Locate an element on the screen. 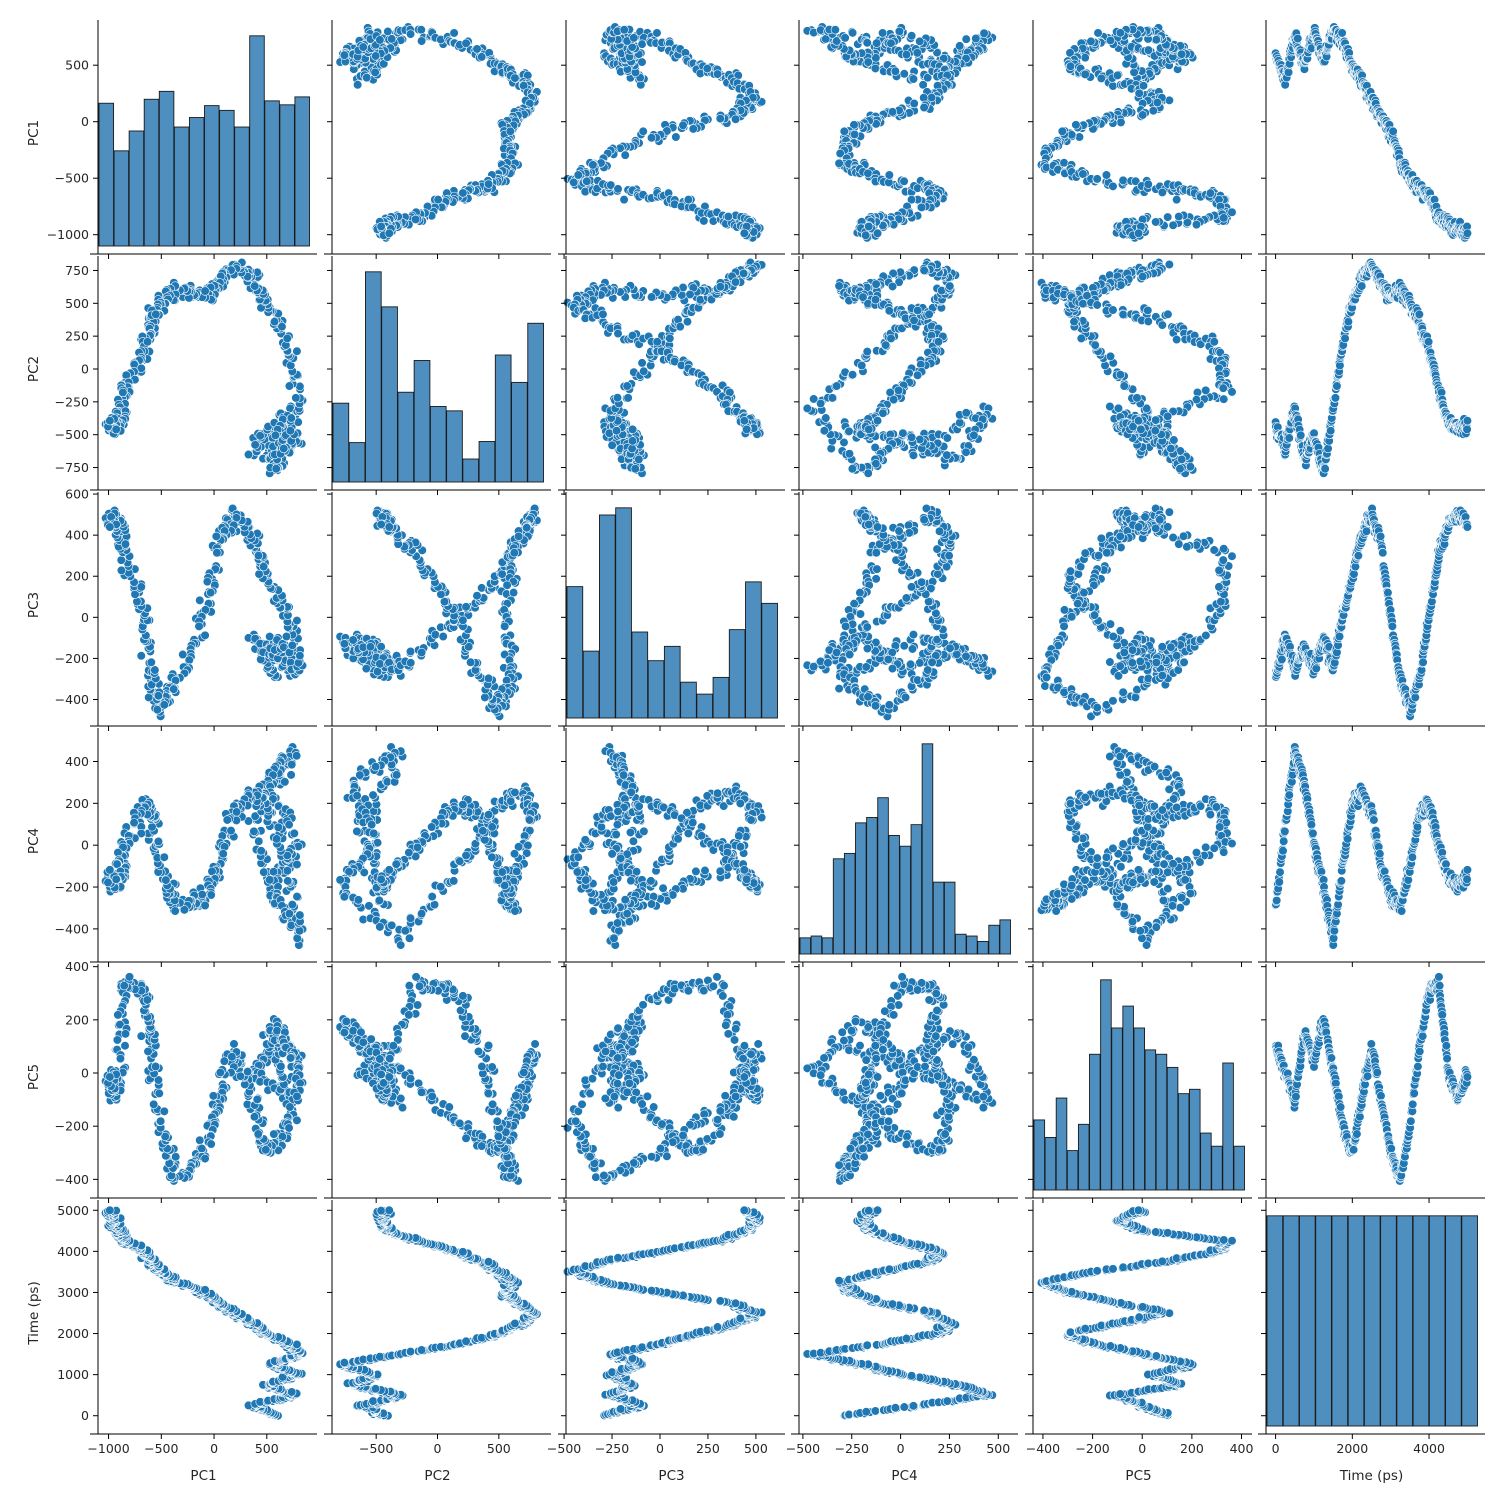  panel-pc2-vs-pc5 is located at coordinates (1138, 375).